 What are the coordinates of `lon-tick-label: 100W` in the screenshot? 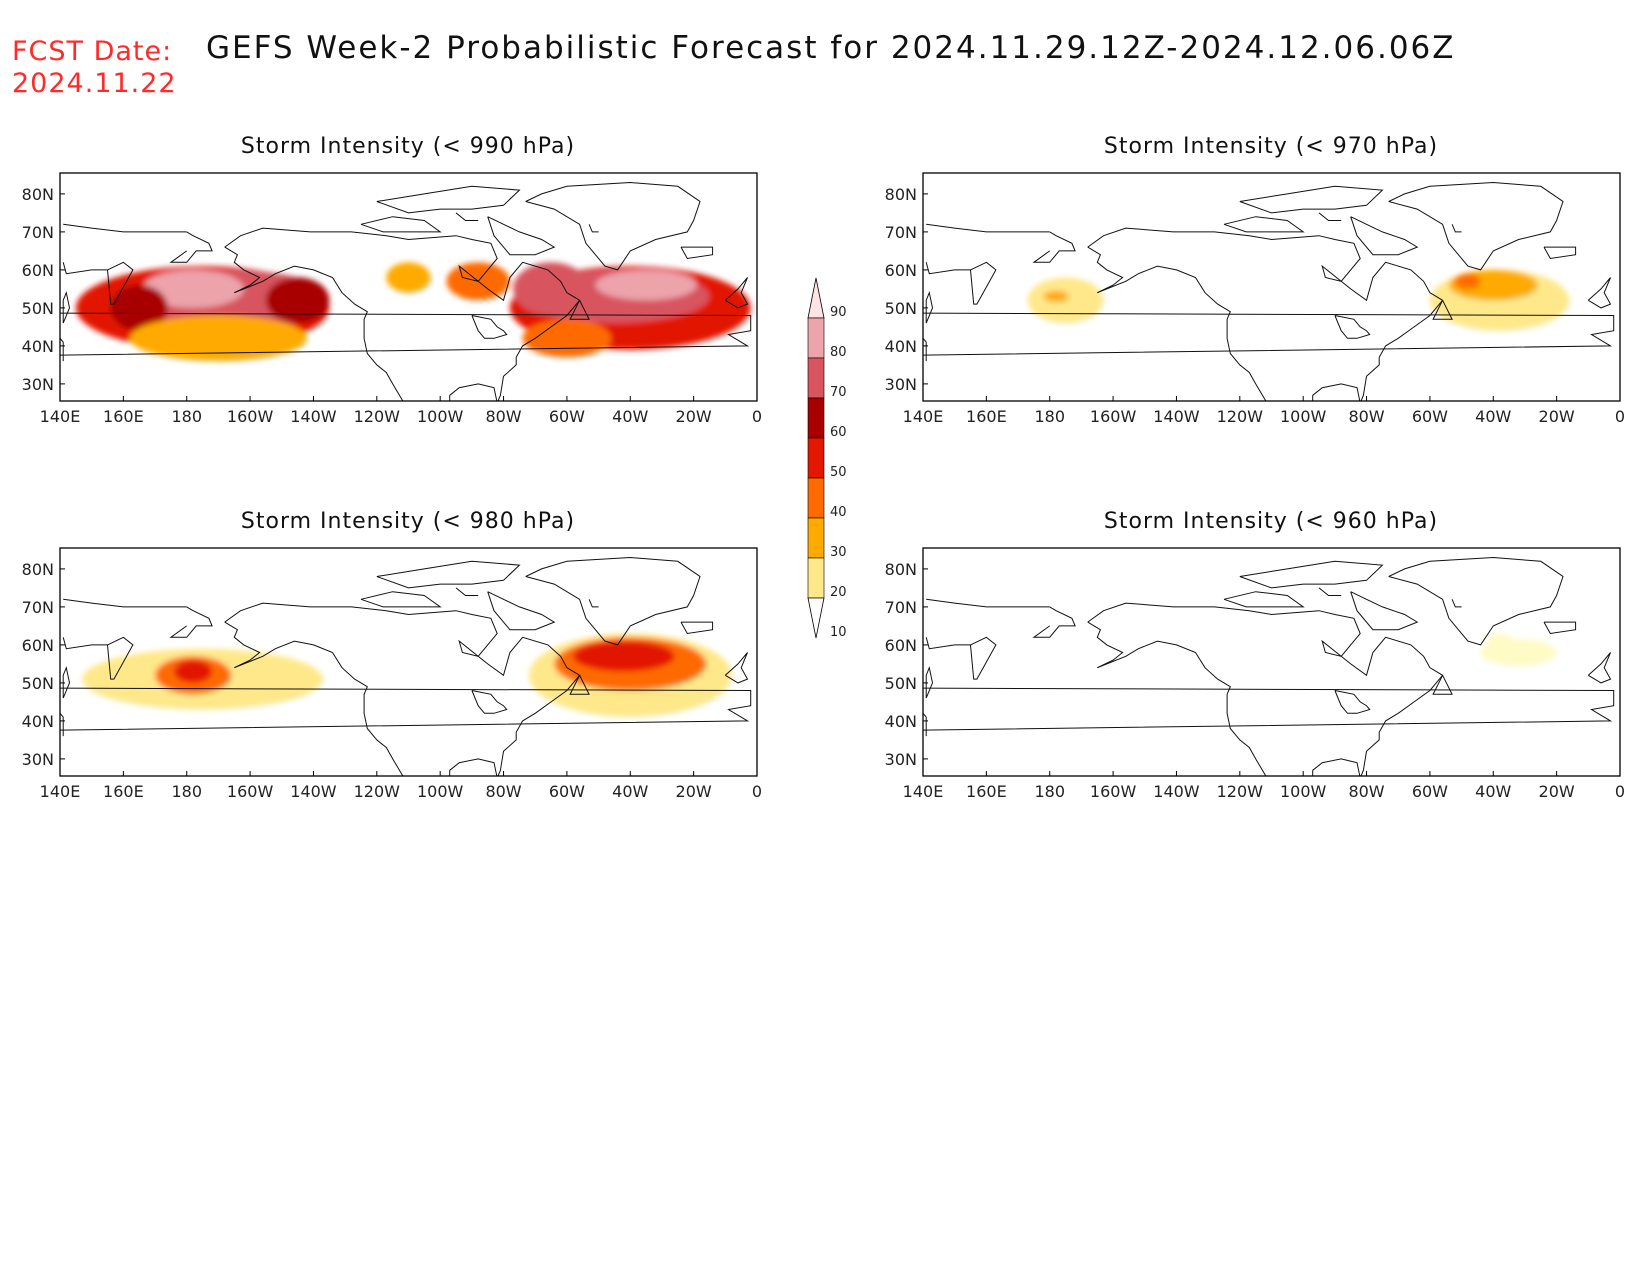 It's located at (440, 791).